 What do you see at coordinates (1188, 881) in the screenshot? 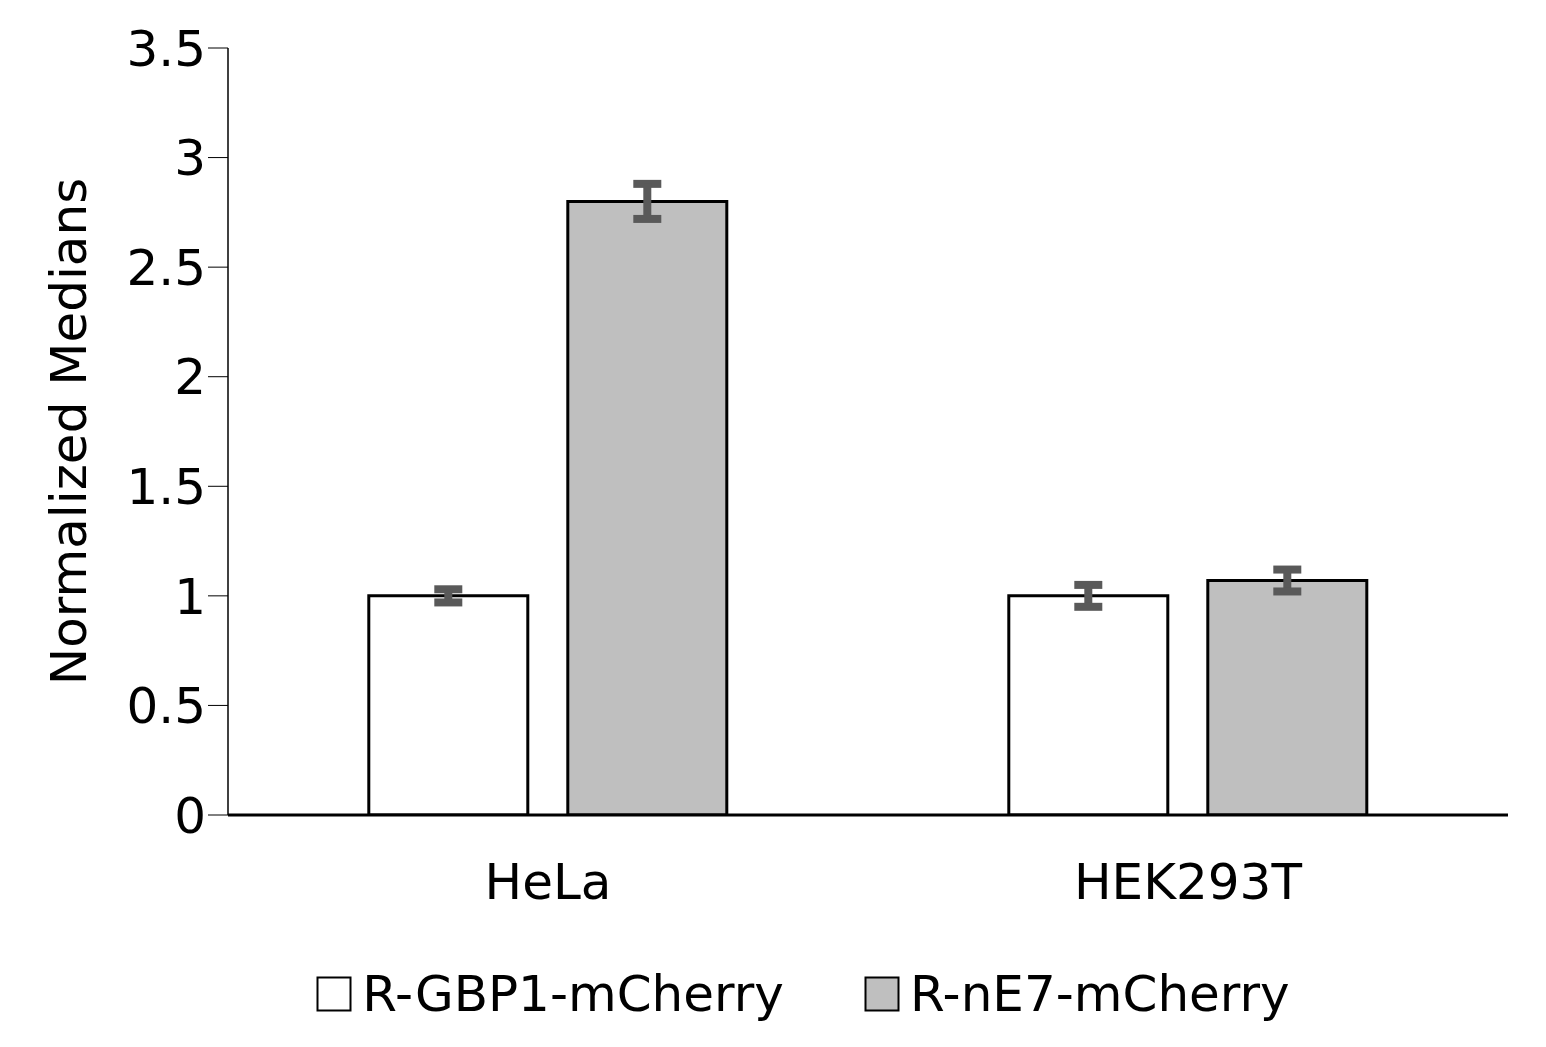
I see `x-tick-label: HEK293T` at bounding box center [1188, 881].